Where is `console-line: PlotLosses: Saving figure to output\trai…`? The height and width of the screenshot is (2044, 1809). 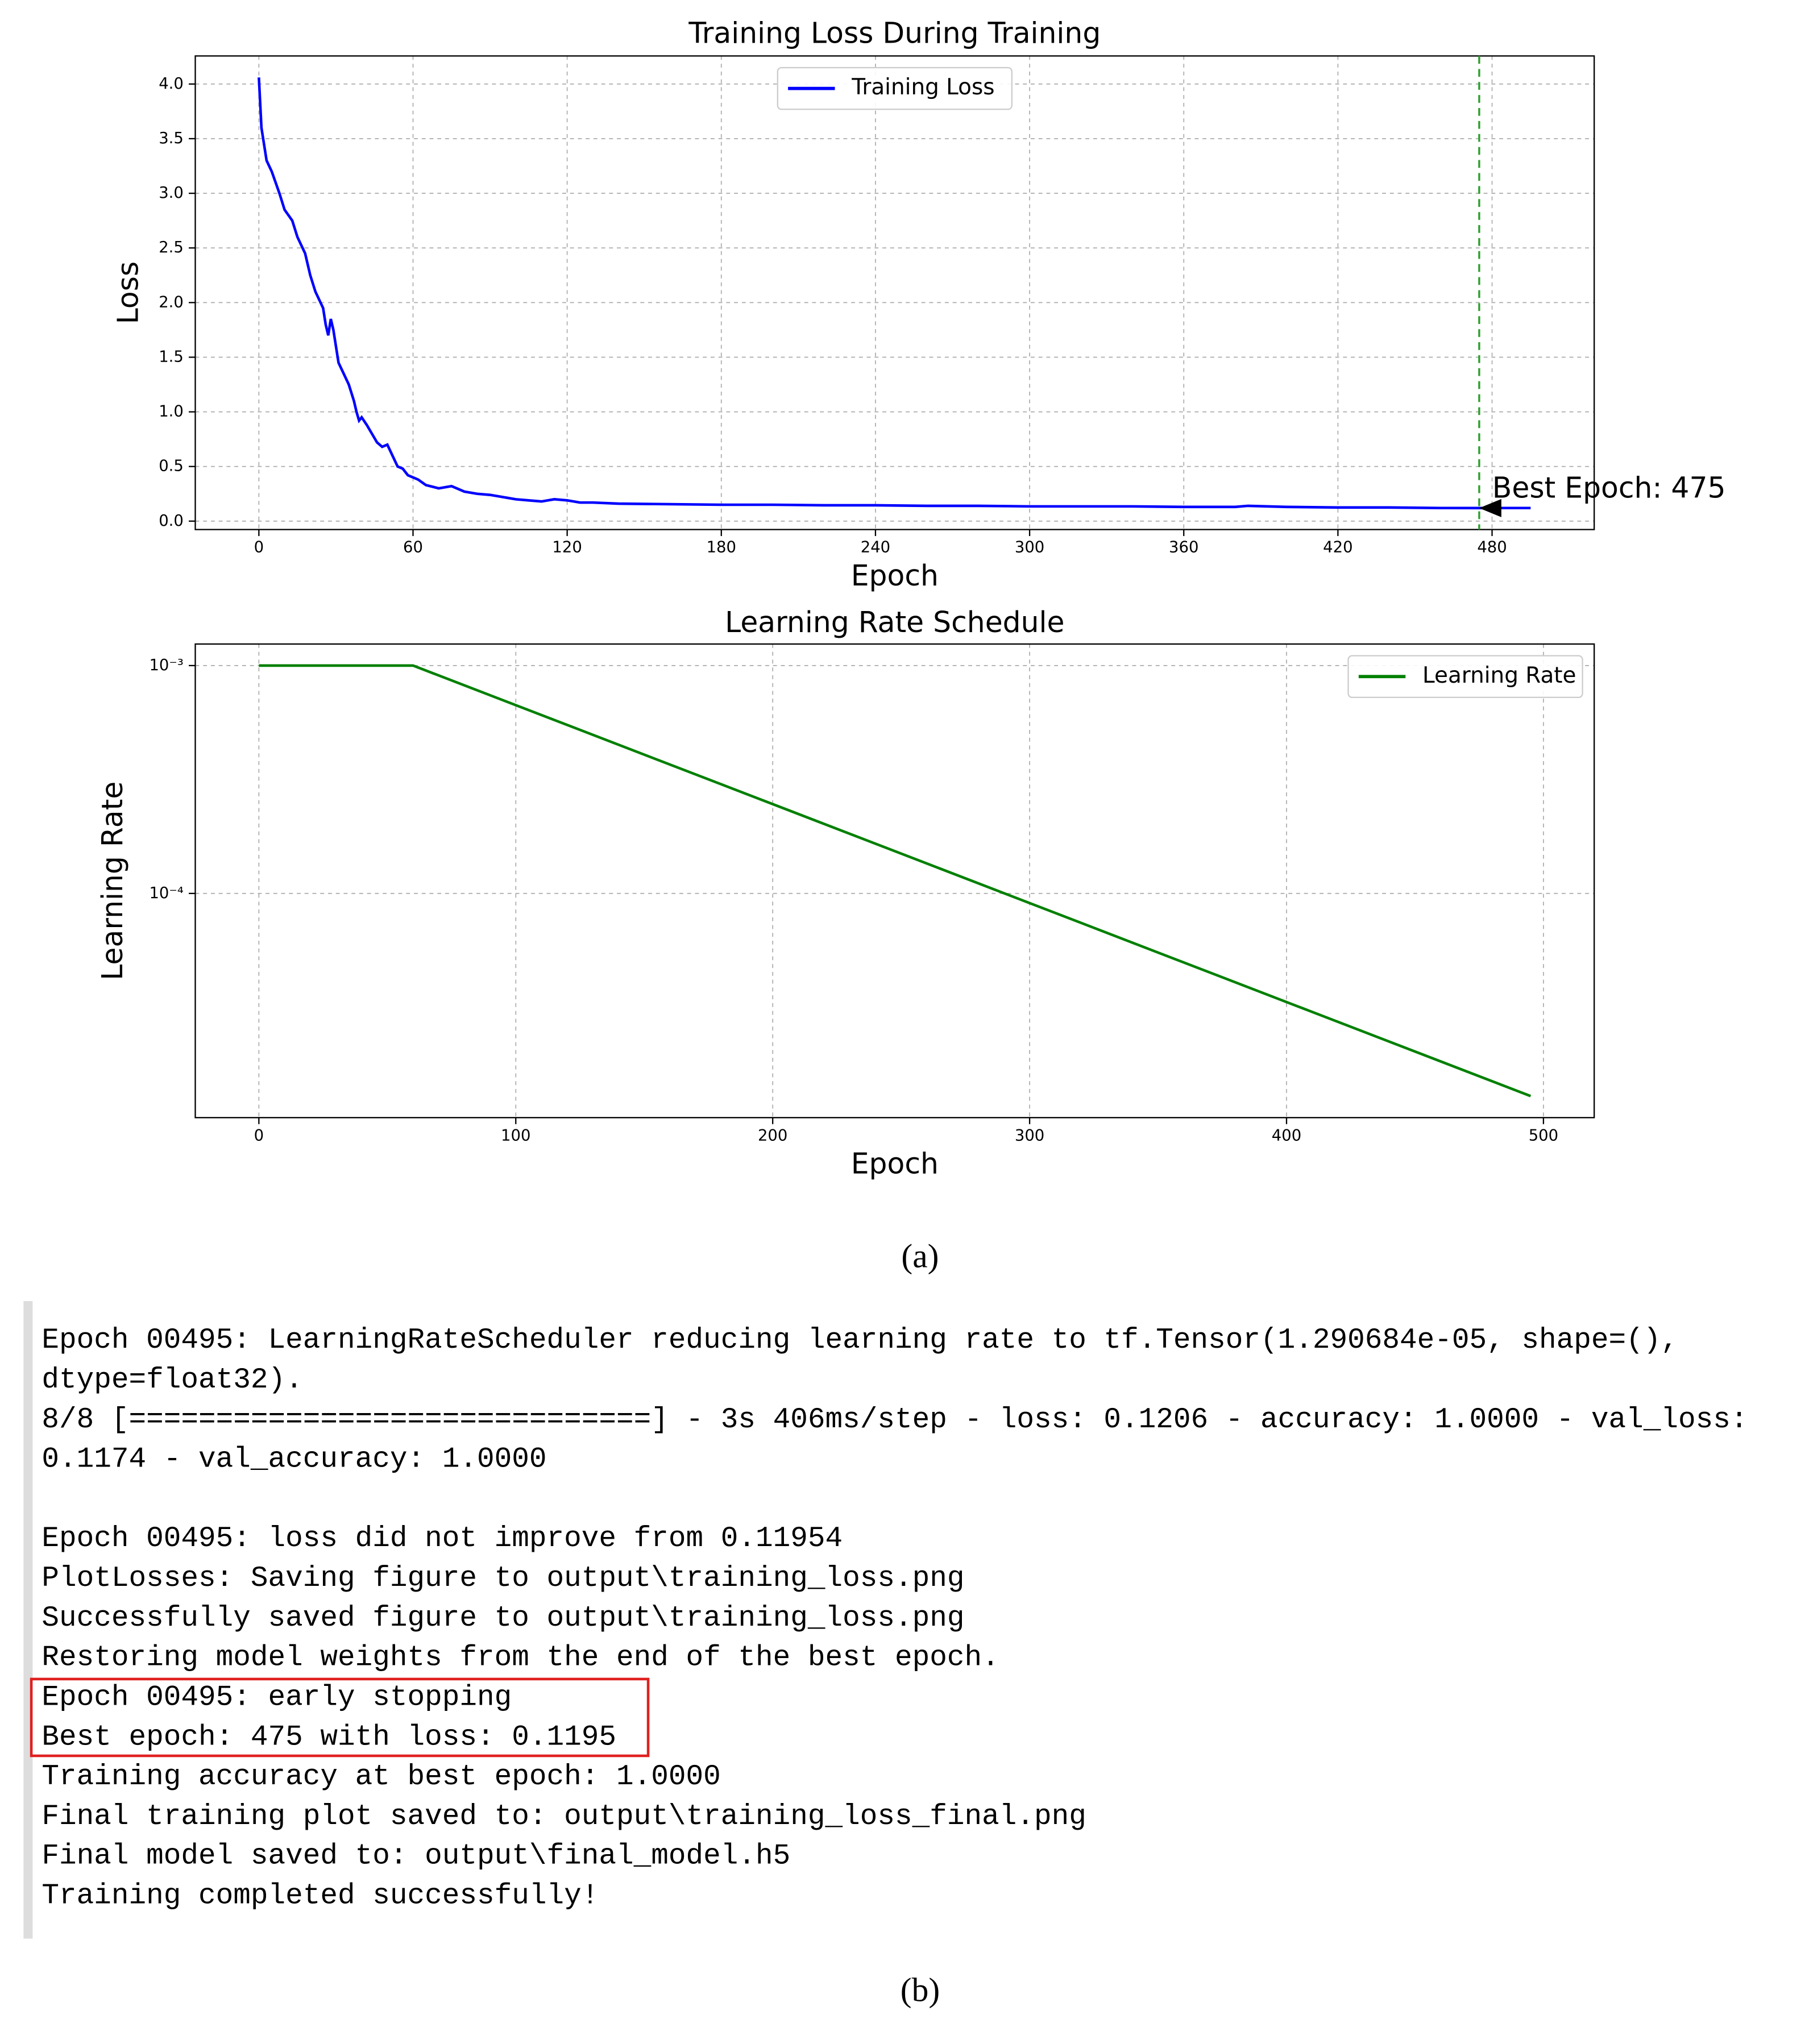
console-line: PlotLosses: Saving figure to output\trai… is located at coordinates (503, 1579).